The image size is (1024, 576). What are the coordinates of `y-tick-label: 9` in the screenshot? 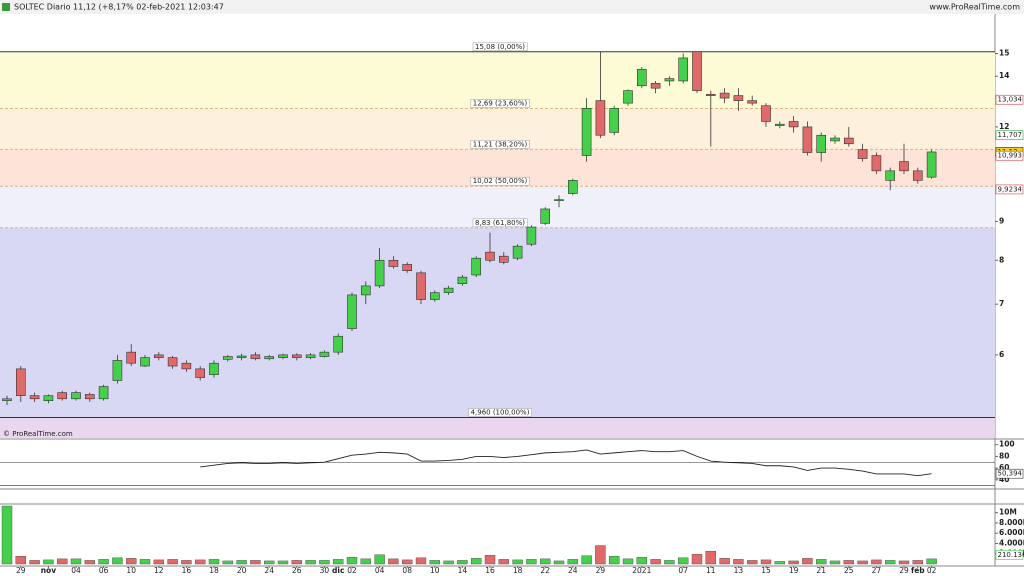 It's located at (1001, 221).